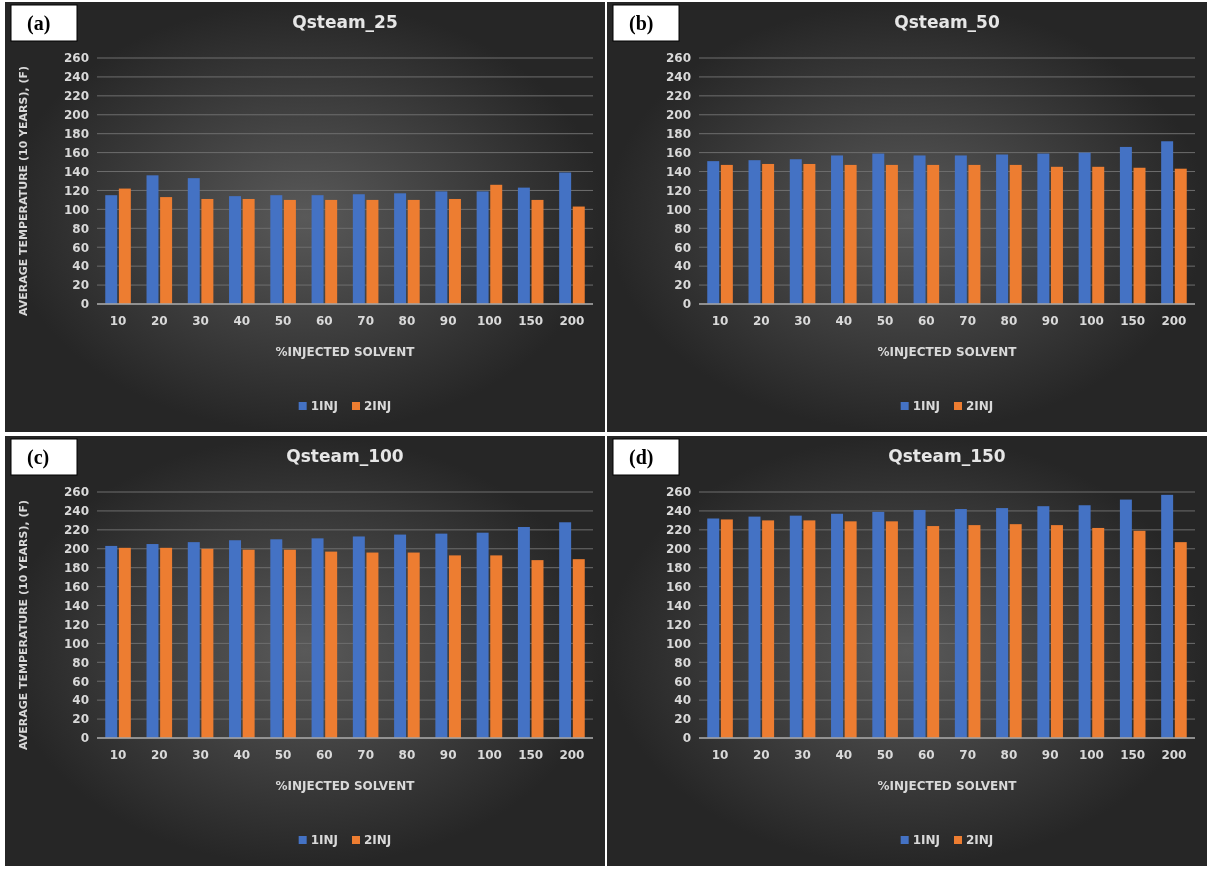 Image resolution: width=1211 pixels, height=869 pixels. I want to click on y-axis-title: AVERAGE TEMPERATURE (10 YEARS), (F), so click(23, 625).